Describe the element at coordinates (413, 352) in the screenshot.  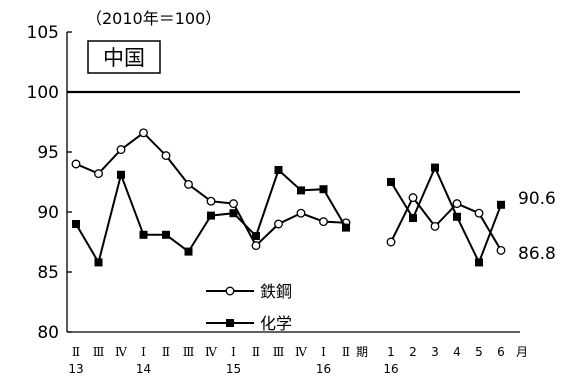
I see `x-tick-label-month: 2` at that location.